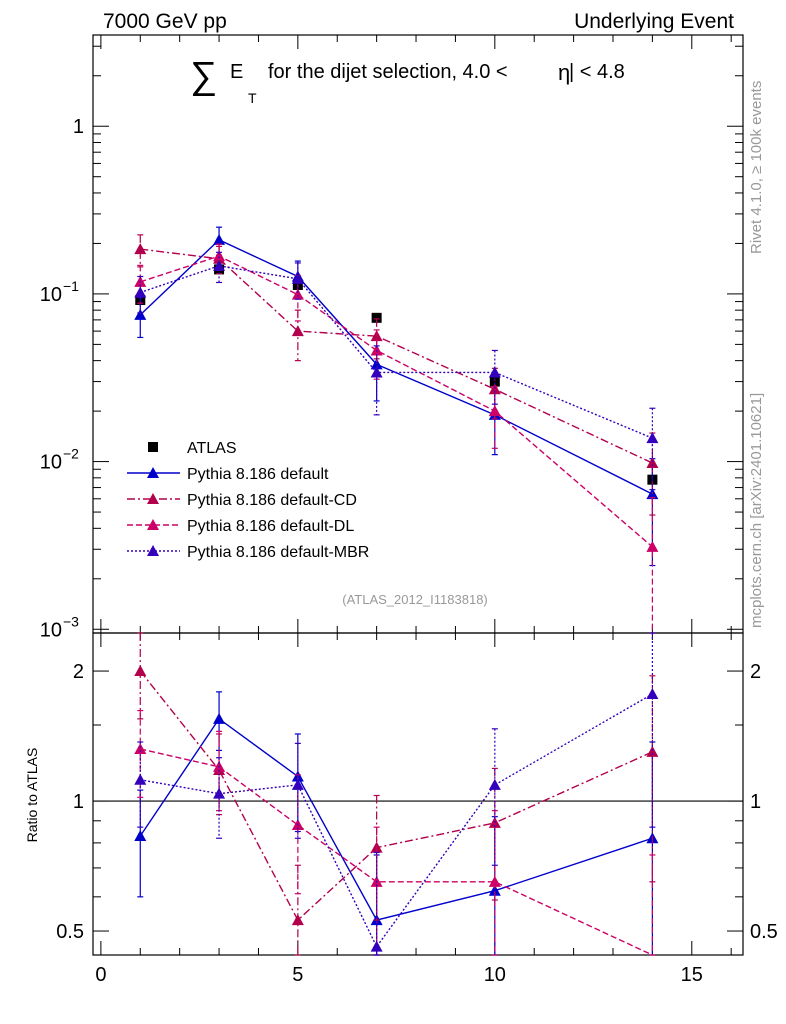  Describe the element at coordinates (153, 498) in the screenshot. I see `legend-marker-default-CD` at that location.